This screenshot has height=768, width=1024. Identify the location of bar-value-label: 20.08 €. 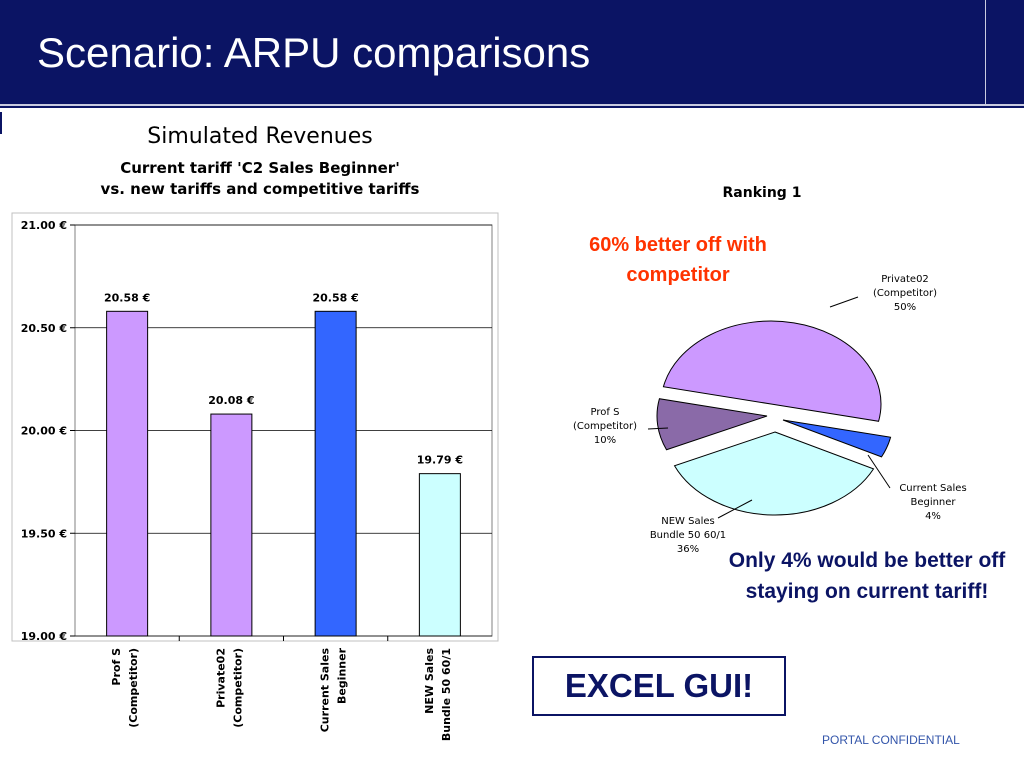
(231, 400).